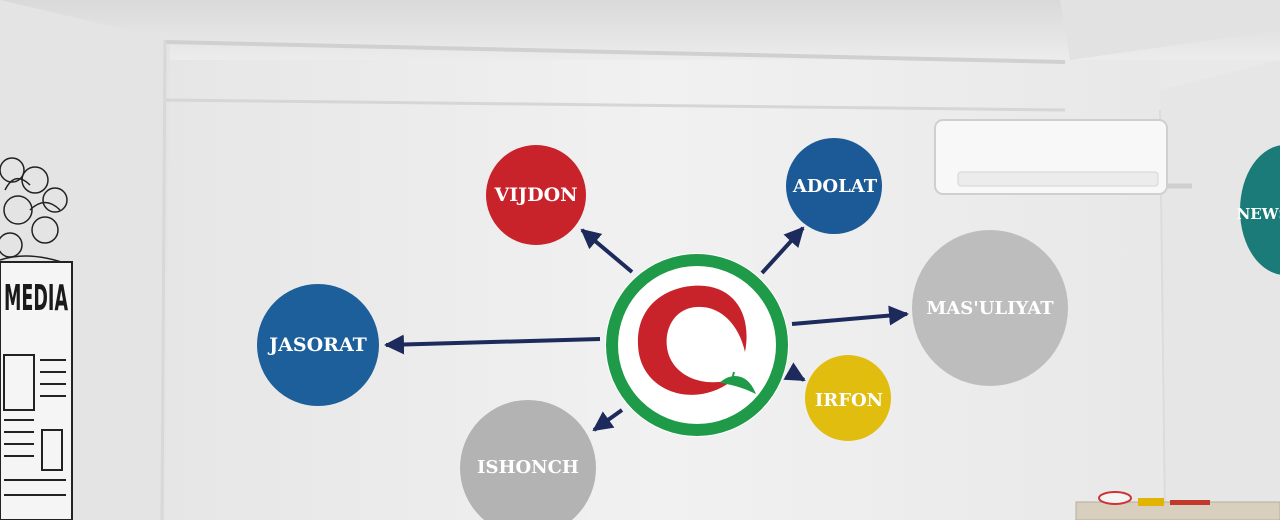 Image resolution: width=1280 pixels, height=520 pixels. I want to click on circle-irfon: IRFON, so click(848, 398).